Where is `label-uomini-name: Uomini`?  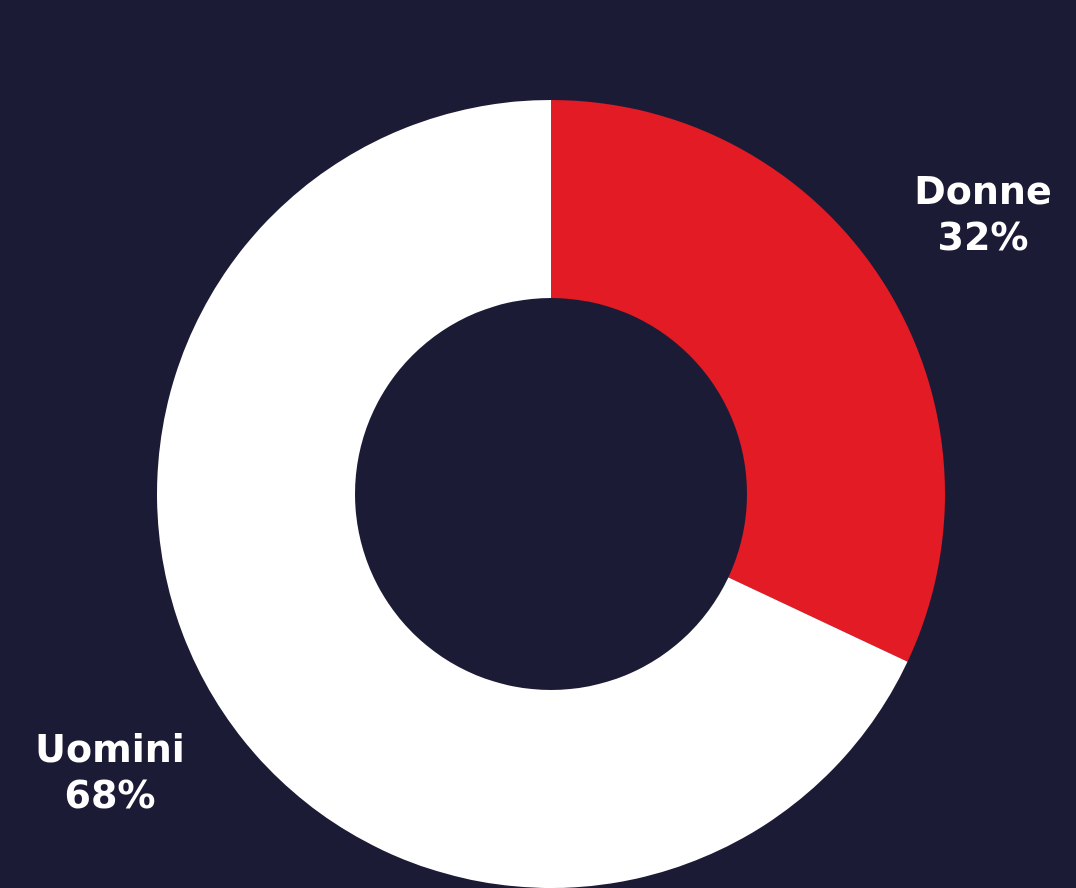 label-uomini-name: Uomini is located at coordinates (110, 749).